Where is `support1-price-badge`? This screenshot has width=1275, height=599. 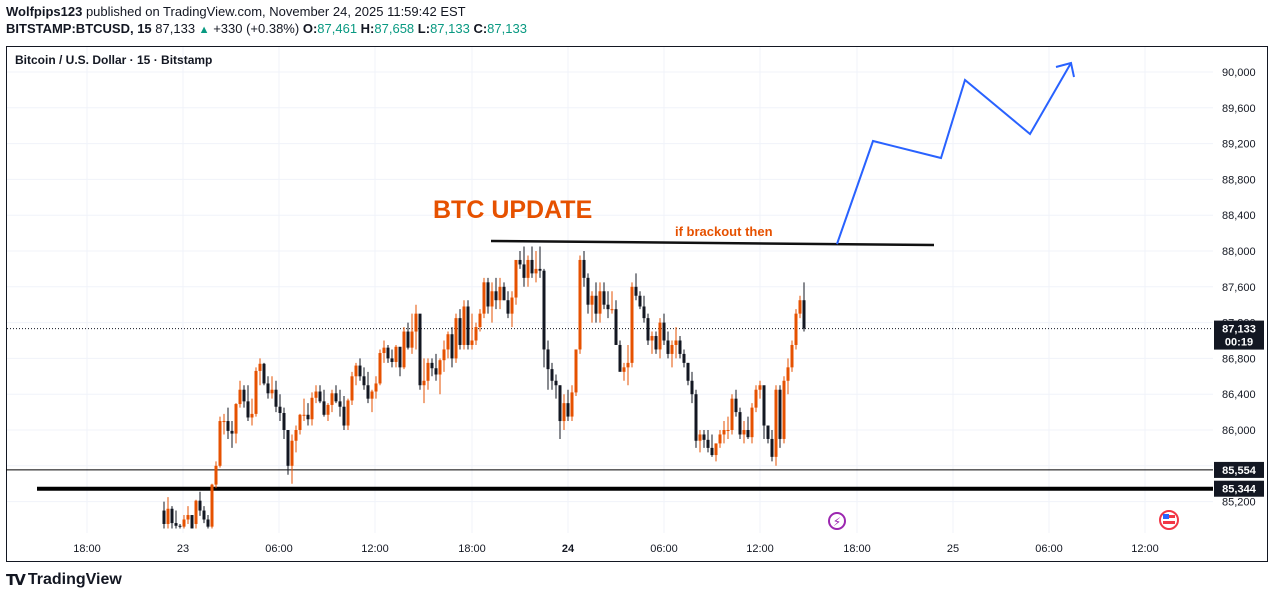
support1-price-badge is located at coordinates (1239, 469).